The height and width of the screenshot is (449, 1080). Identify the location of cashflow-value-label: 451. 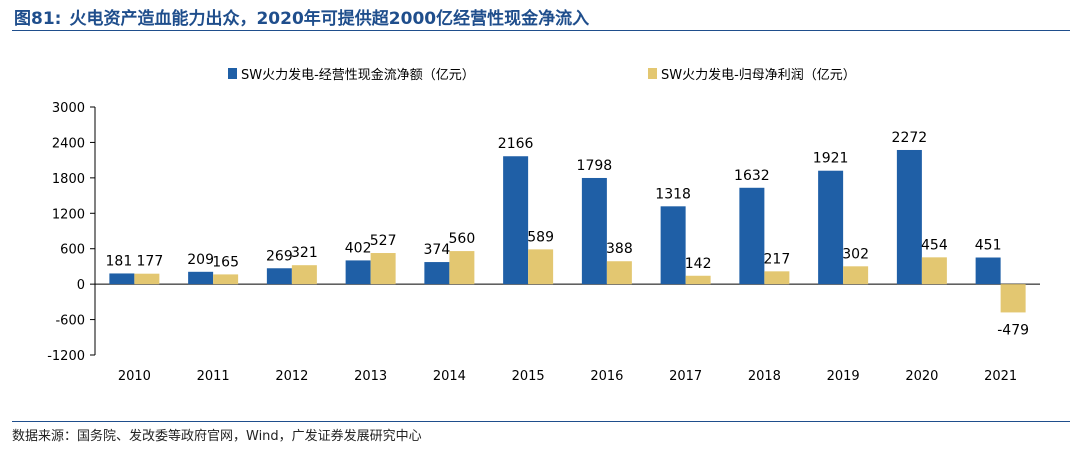
(988, 246).